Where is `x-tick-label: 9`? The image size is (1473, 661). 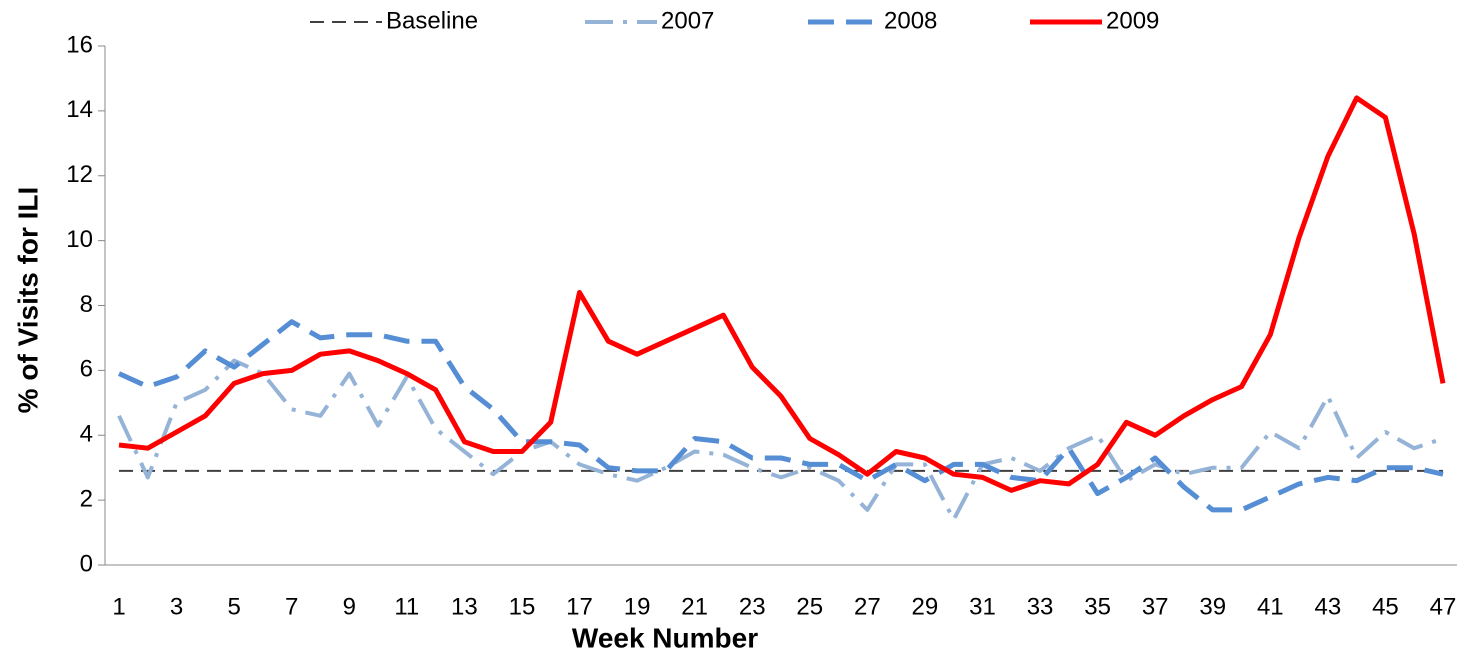
x-tick-label: 9 is located at coordinates (349, 606).